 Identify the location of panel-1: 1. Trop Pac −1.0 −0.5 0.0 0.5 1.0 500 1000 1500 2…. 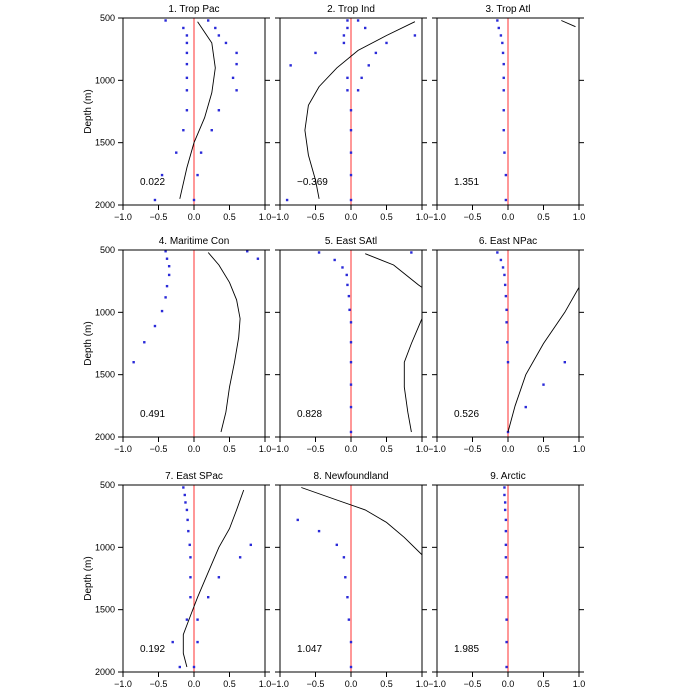
(177, 113).